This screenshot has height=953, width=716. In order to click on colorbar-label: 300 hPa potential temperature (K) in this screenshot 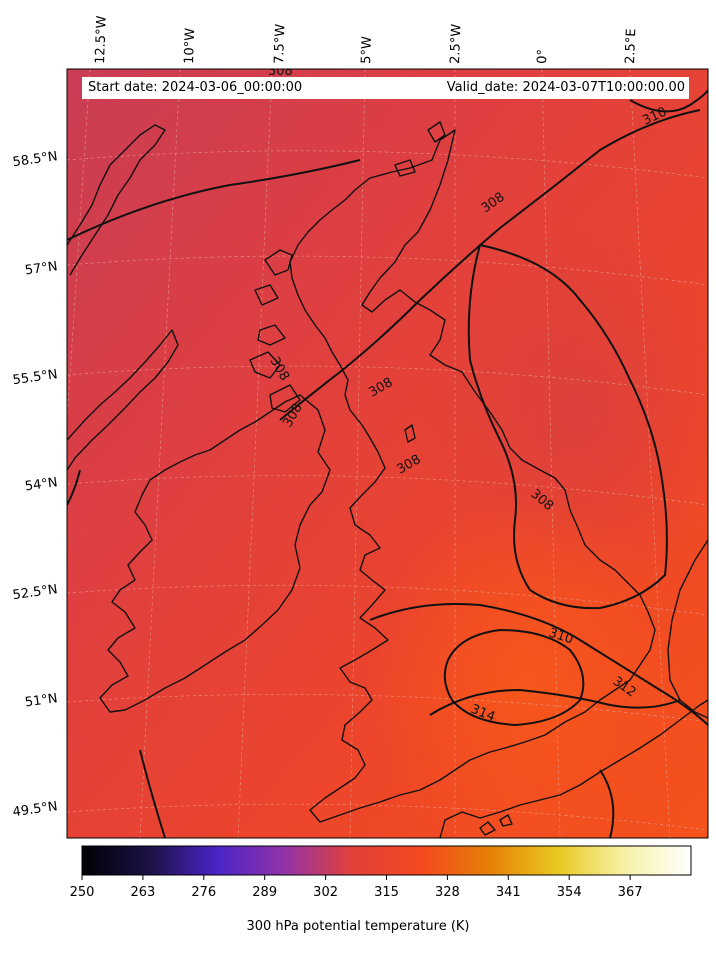, I will do `click(358, 926)`.